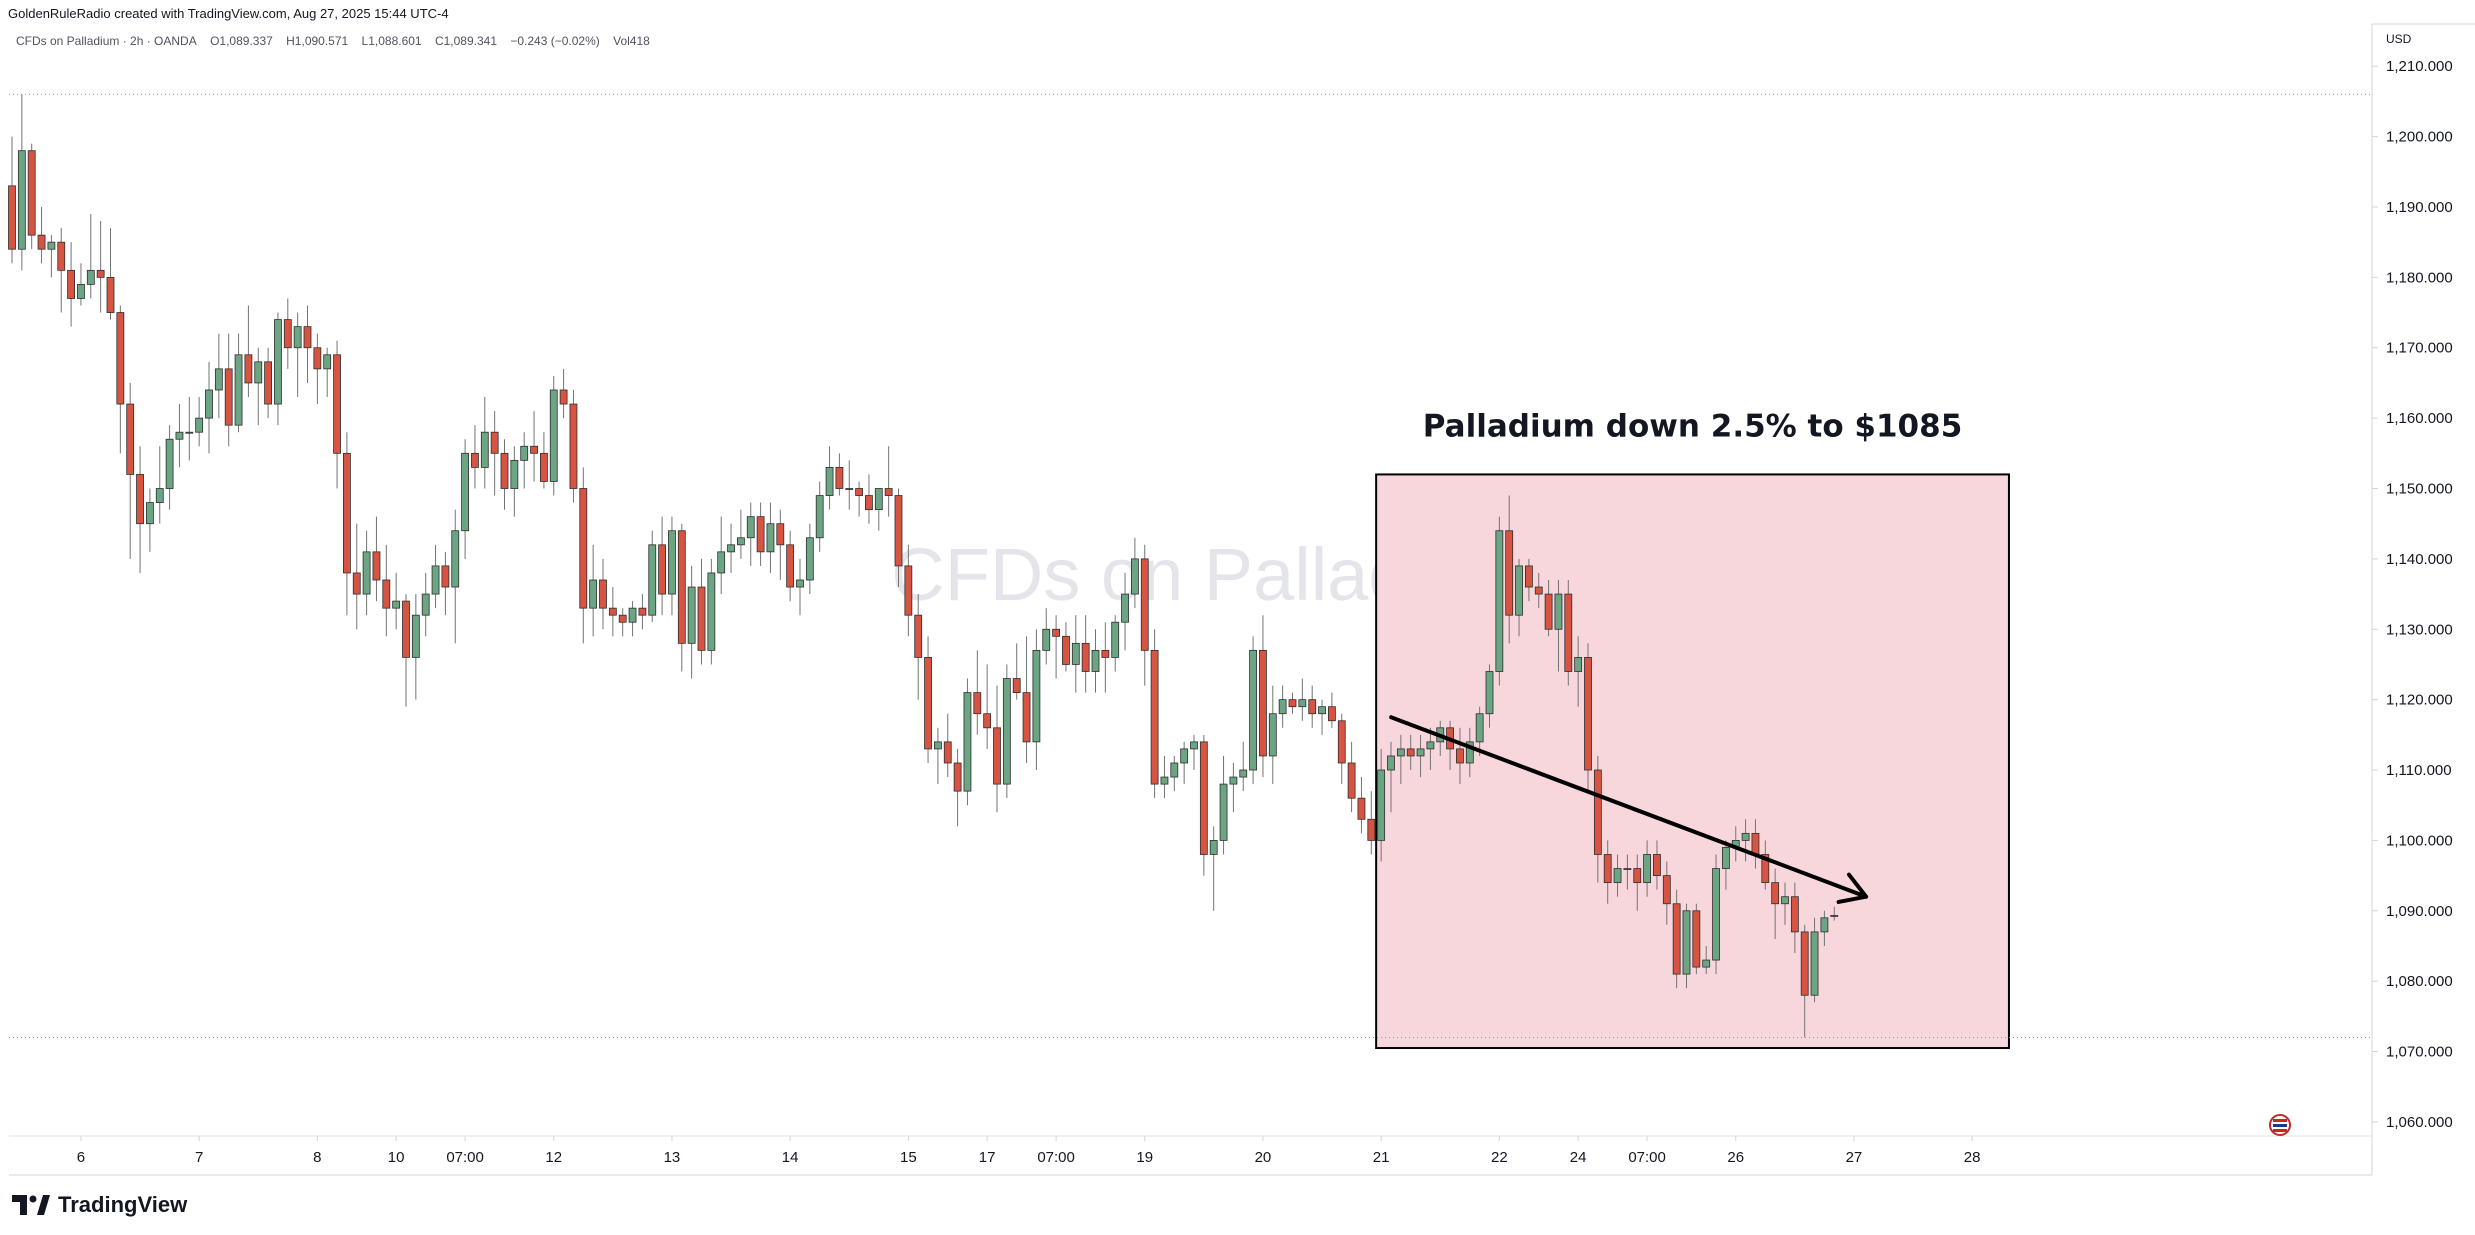  I want to click on flag-icon, so click(2280, 1125).